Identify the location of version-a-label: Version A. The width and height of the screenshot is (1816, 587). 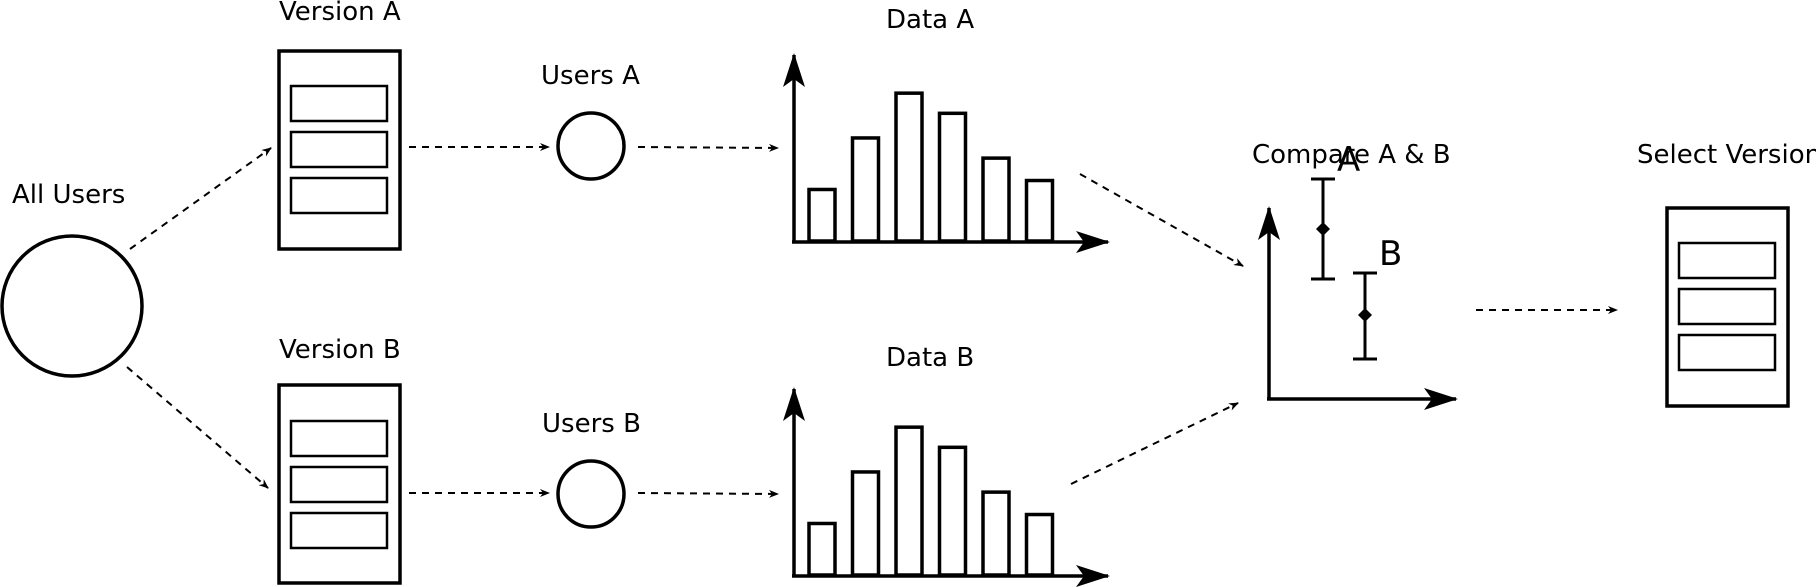
(340, 13).